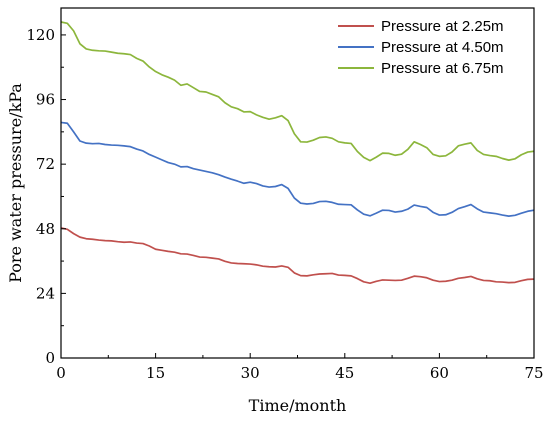  Describe the element at coordinates (300, 367) in the screenshot. I see `x-axis: 0 15 30 45 60 75` at that location.